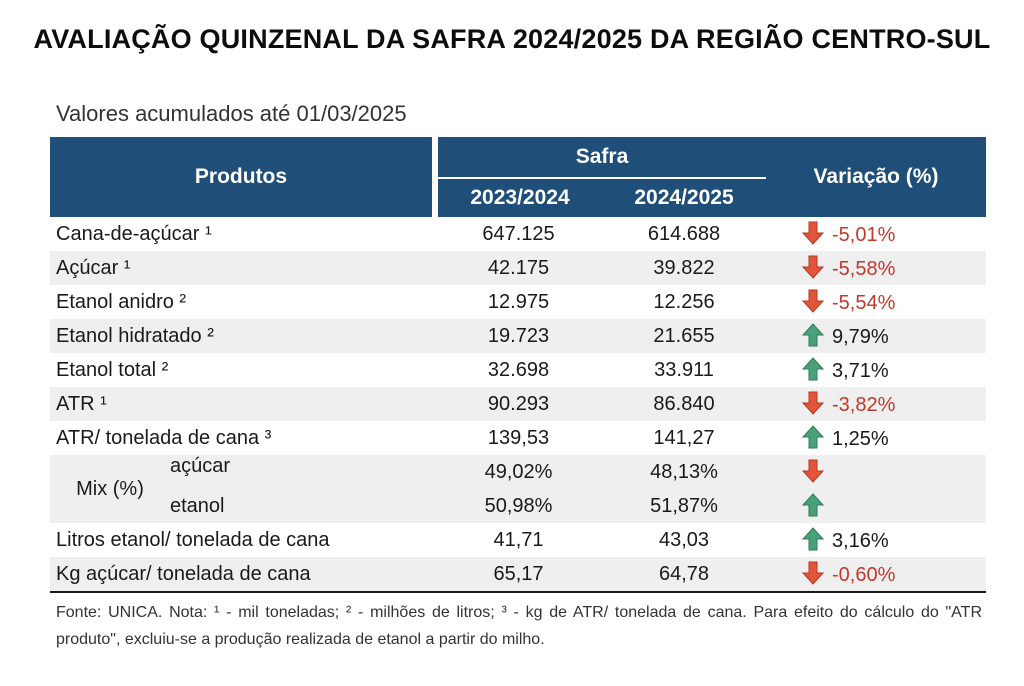 This screenshot has height=686, width=1024. What do you see at coordinates (684, 437) in the screenshot?
I see `row-value-2024-2025: 141,27` at bounding box center [684, 437].